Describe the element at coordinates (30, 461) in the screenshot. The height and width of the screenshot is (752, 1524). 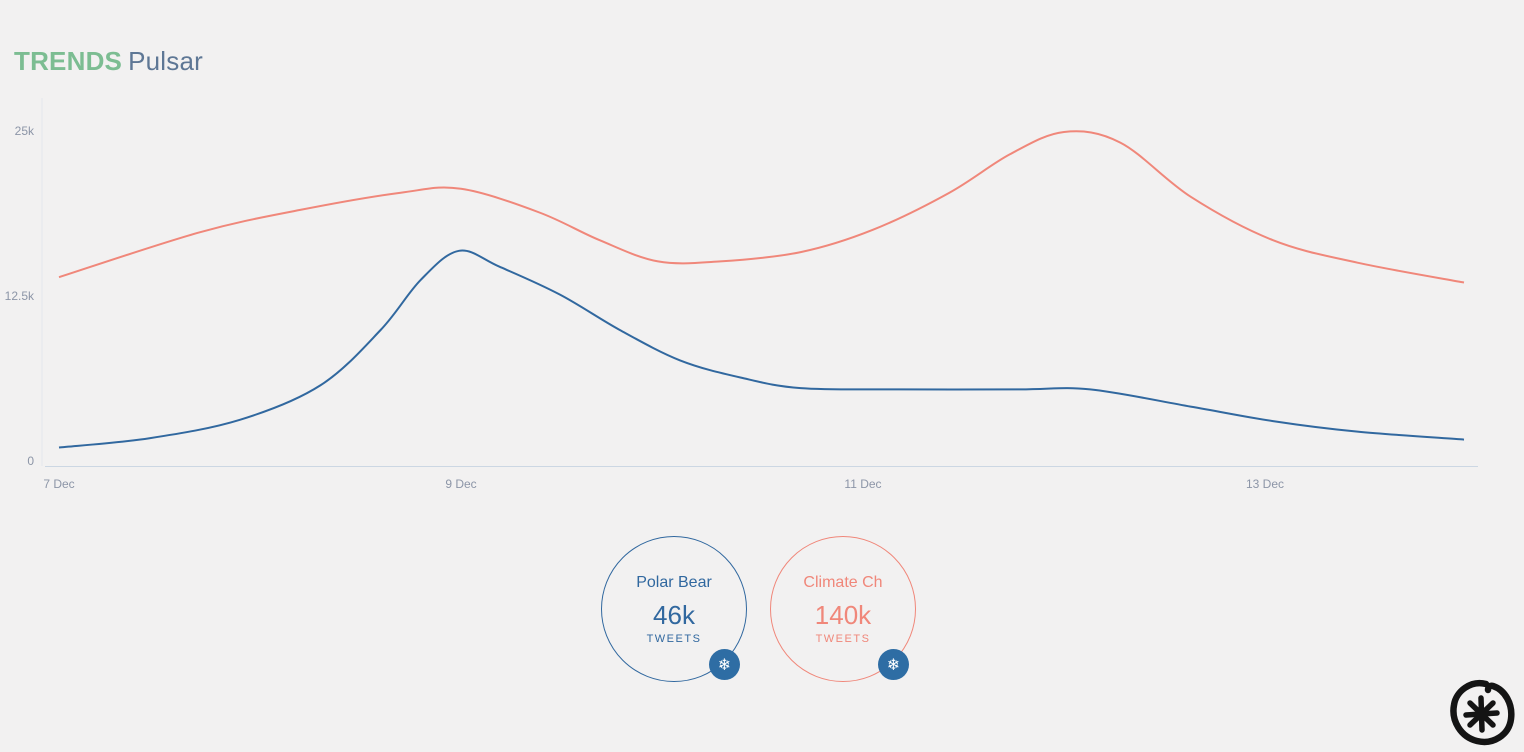
I see `y-tick-label: 0` at that location.